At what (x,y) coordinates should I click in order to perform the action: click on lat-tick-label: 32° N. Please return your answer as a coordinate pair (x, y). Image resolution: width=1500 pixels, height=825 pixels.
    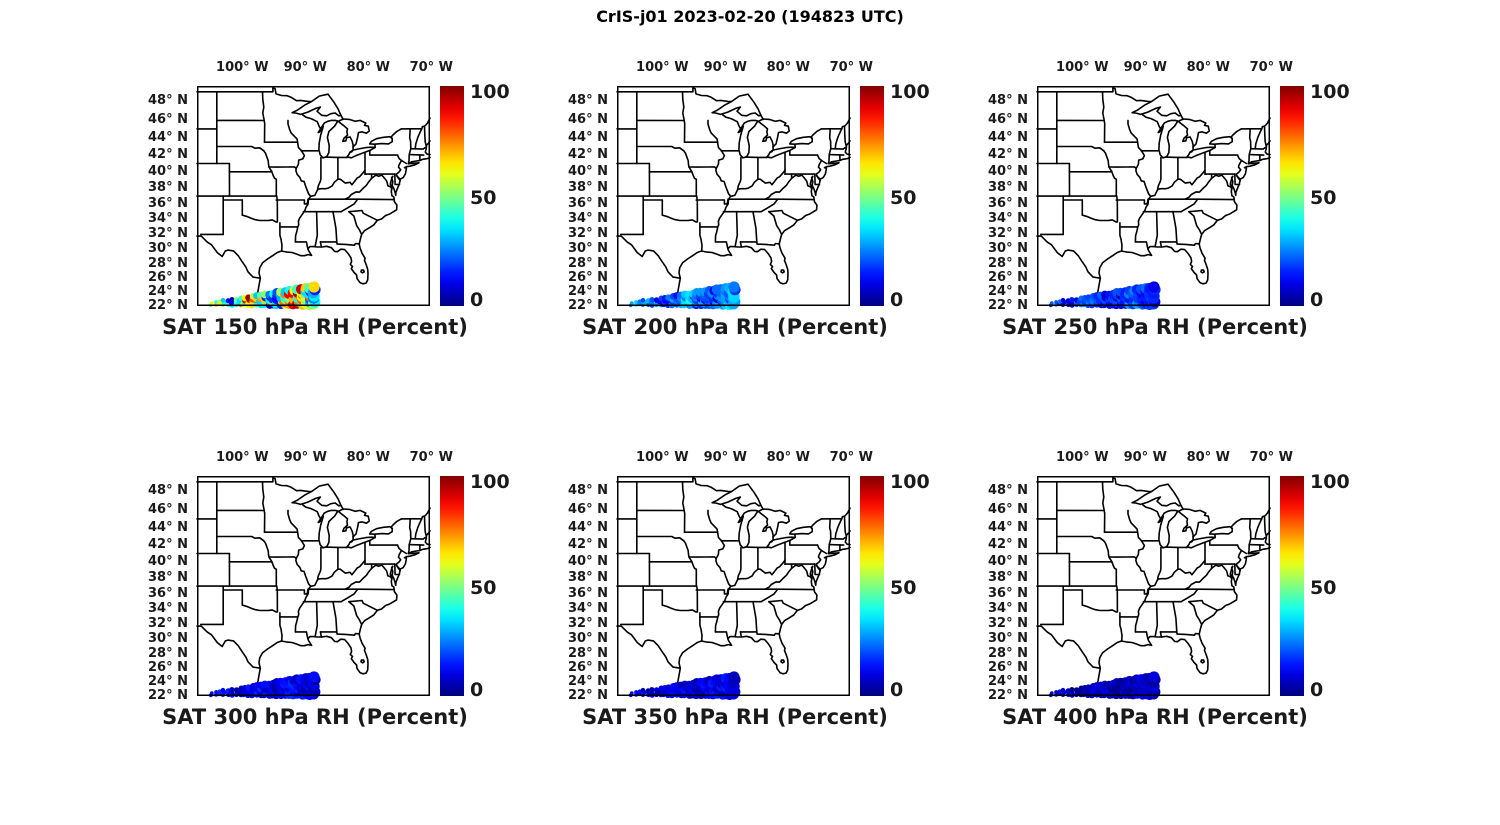
    Looking at the image, I should click on (588, 234).